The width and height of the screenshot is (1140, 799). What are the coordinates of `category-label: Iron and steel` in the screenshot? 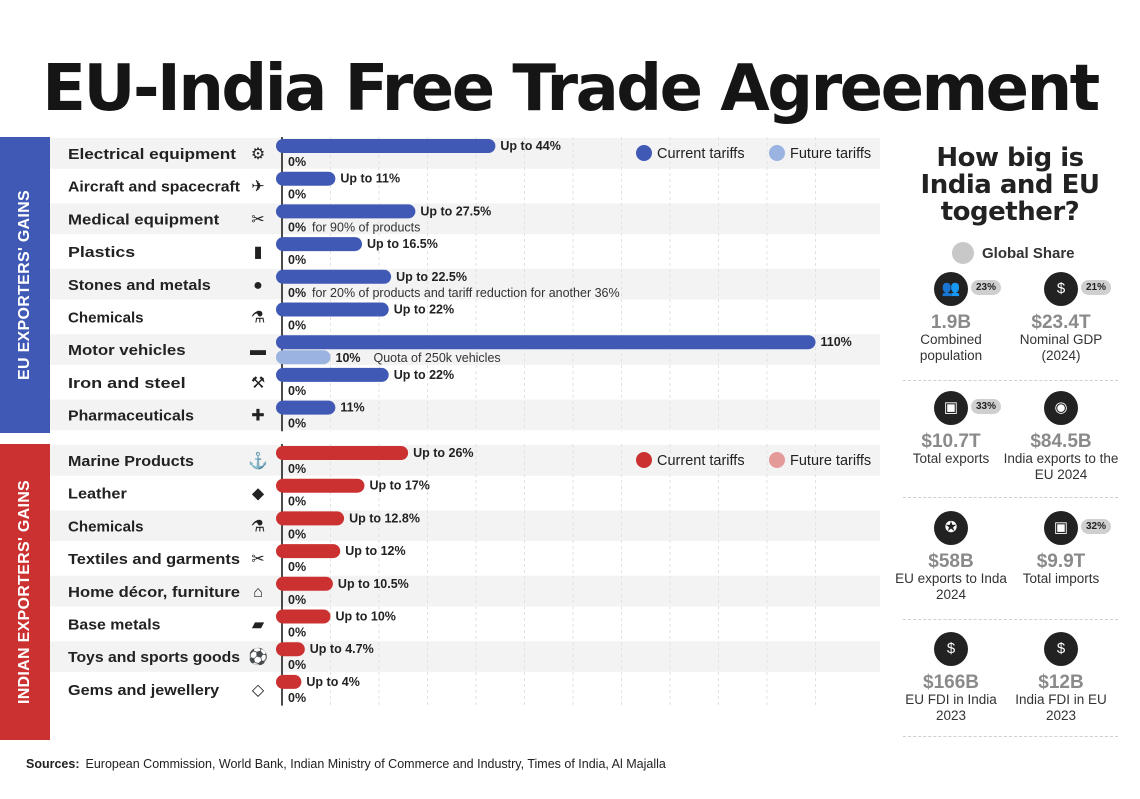 It's located at (127, 383).